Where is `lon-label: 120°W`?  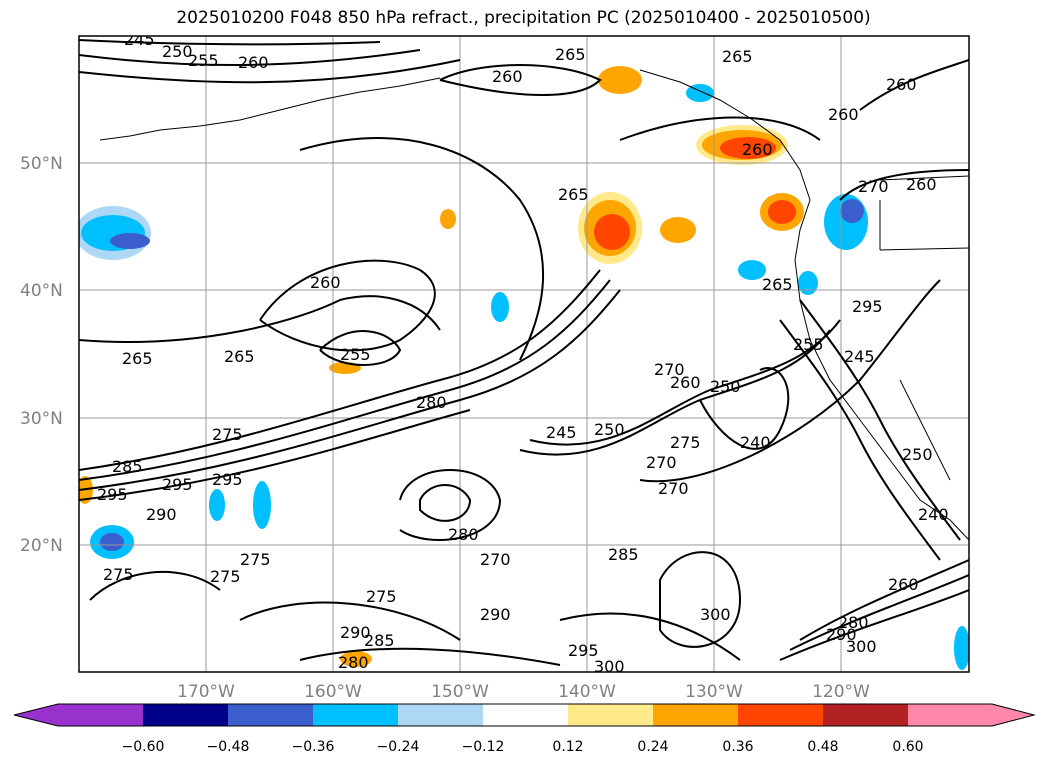
lon-label: 120°W is located at coordinates (841, 692).